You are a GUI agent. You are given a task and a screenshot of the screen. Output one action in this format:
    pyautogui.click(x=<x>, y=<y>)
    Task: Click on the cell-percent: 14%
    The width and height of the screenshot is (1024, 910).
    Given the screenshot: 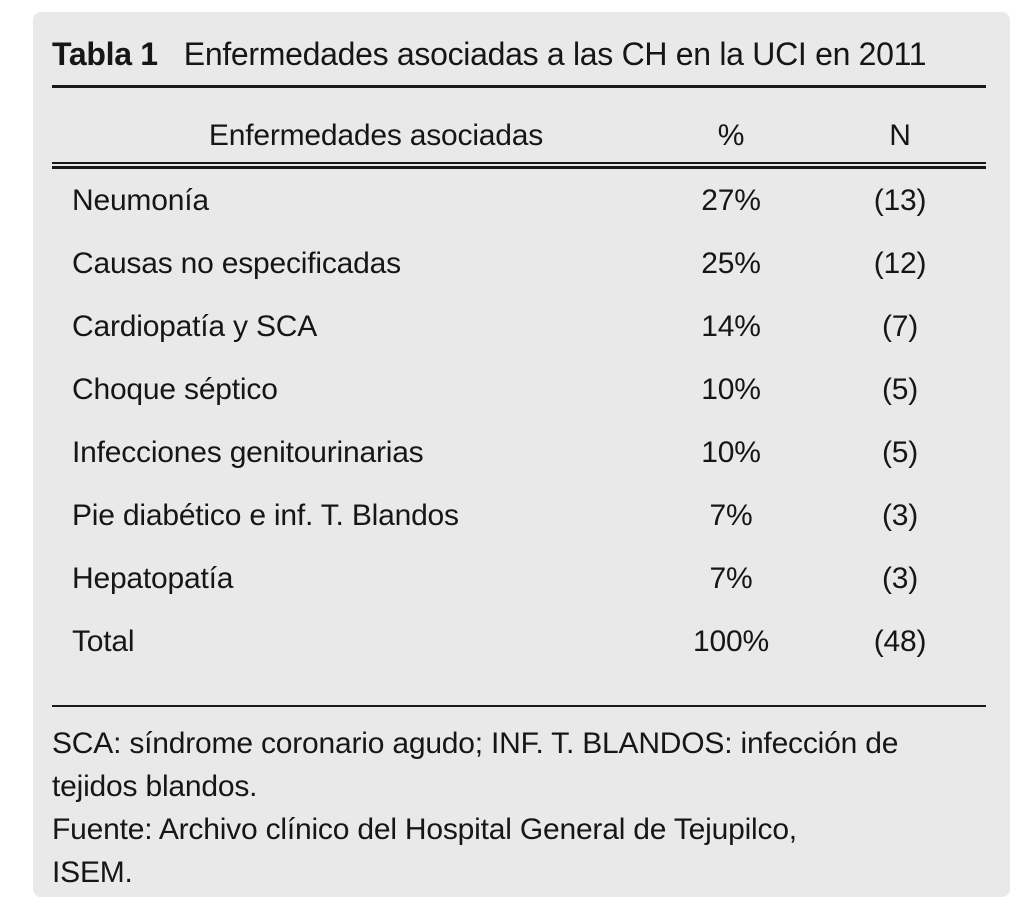 What is the action you would take?
    pyautogui.click(x=731, y=326)
    